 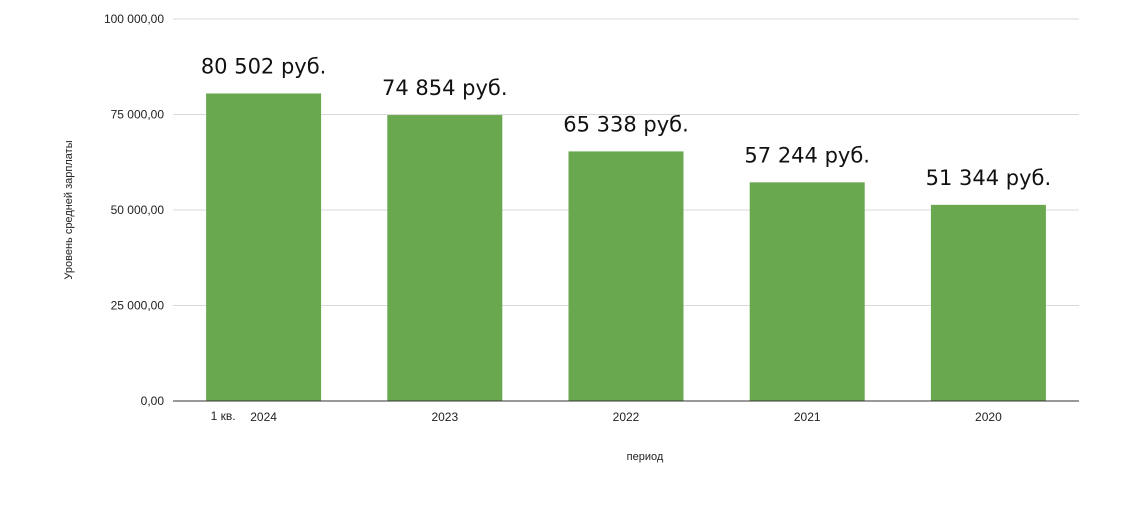 I want to click on x-tick-label: 2020, so click(x=988, y=417).